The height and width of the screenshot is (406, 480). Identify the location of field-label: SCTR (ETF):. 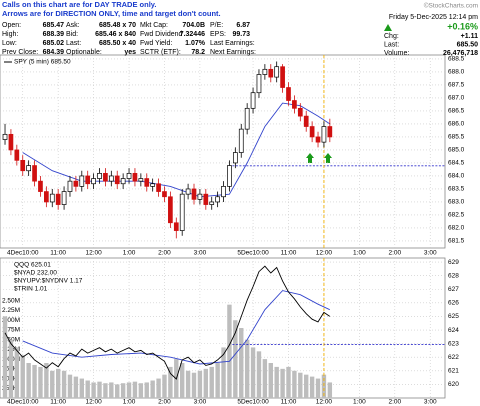
(160, 52).